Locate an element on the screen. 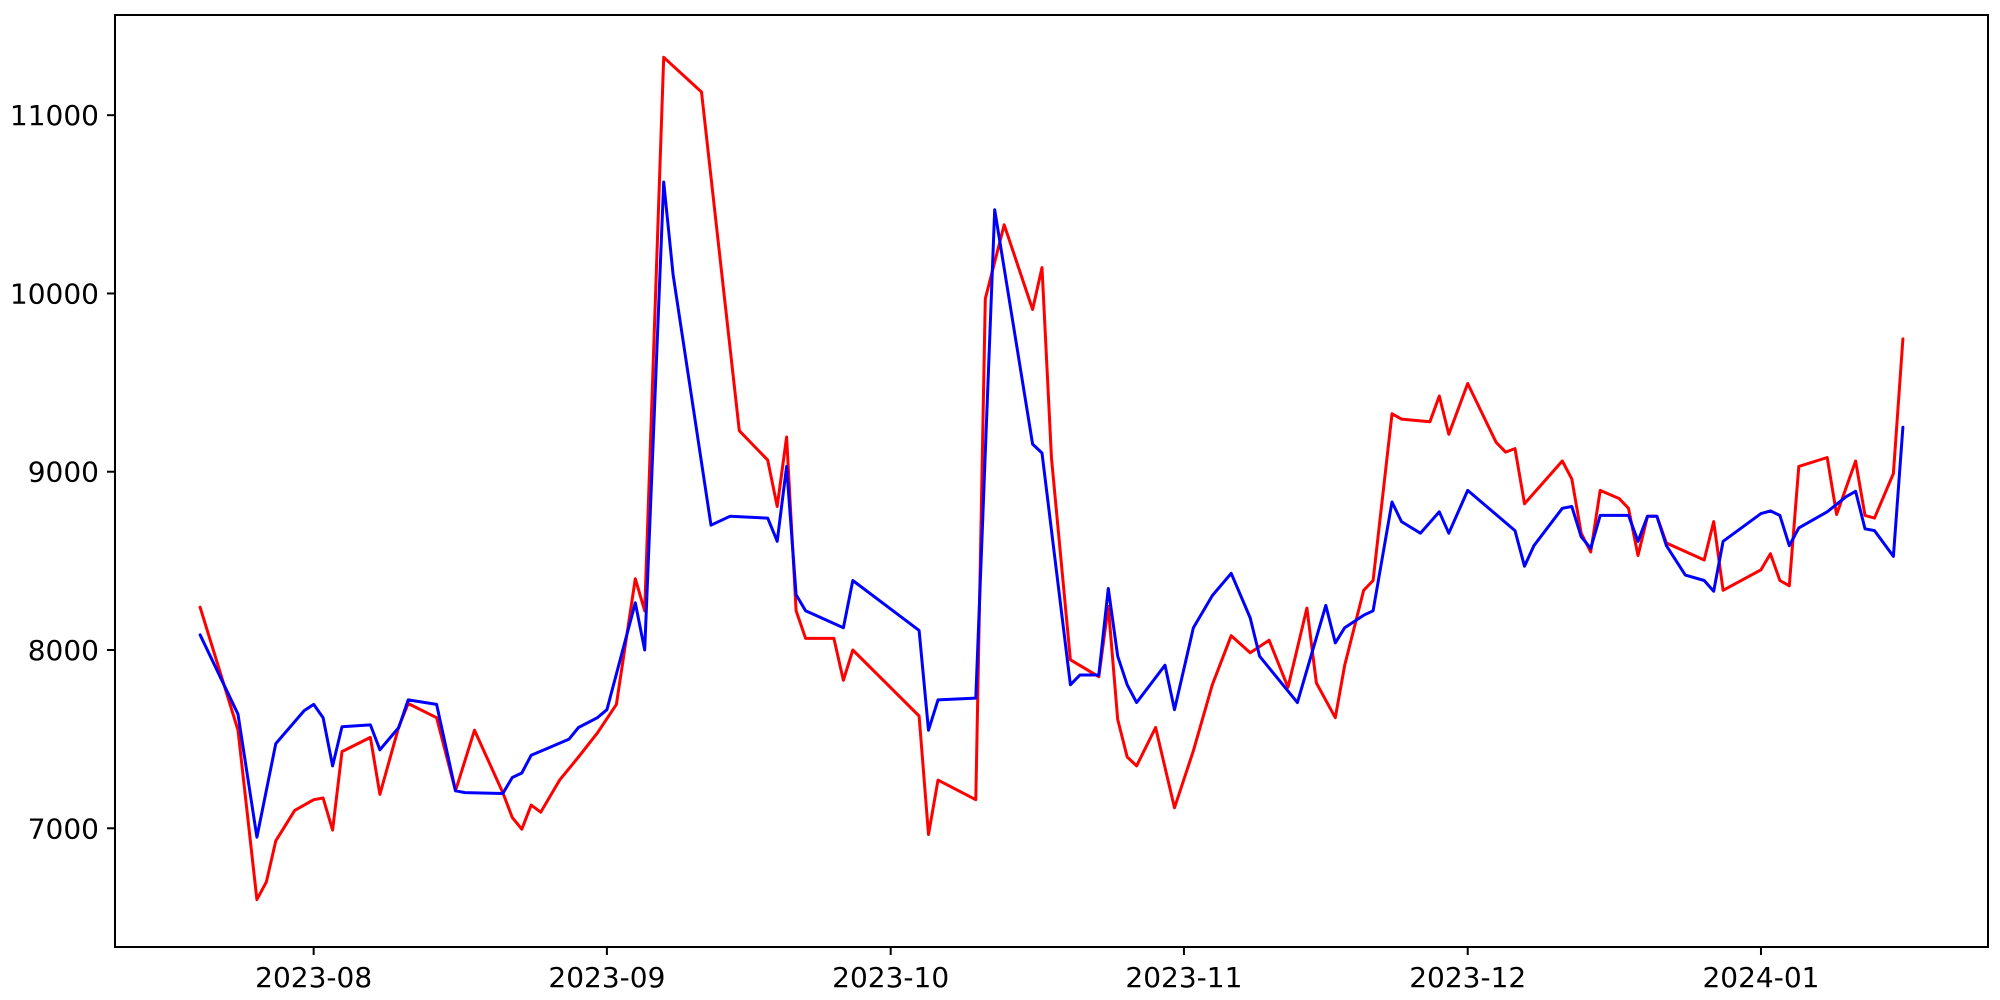 This screenshot has height=1000, width=2000. y-tick-label: 9000 is located at coordinates (63, 472).